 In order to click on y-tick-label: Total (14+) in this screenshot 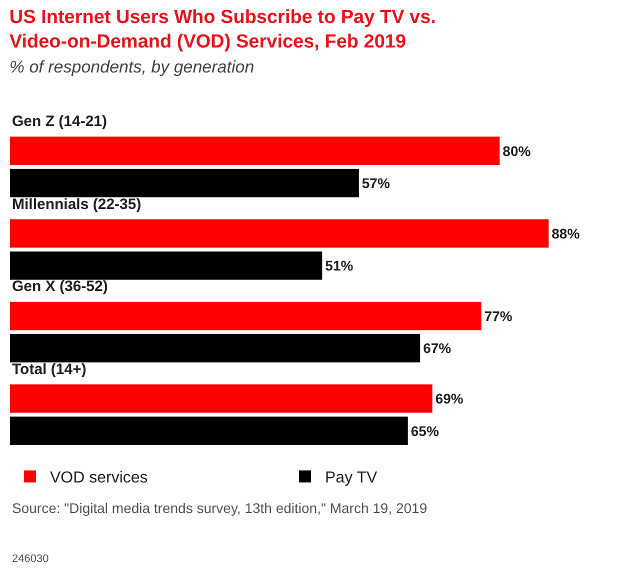, I will do `click(49, 369)`.